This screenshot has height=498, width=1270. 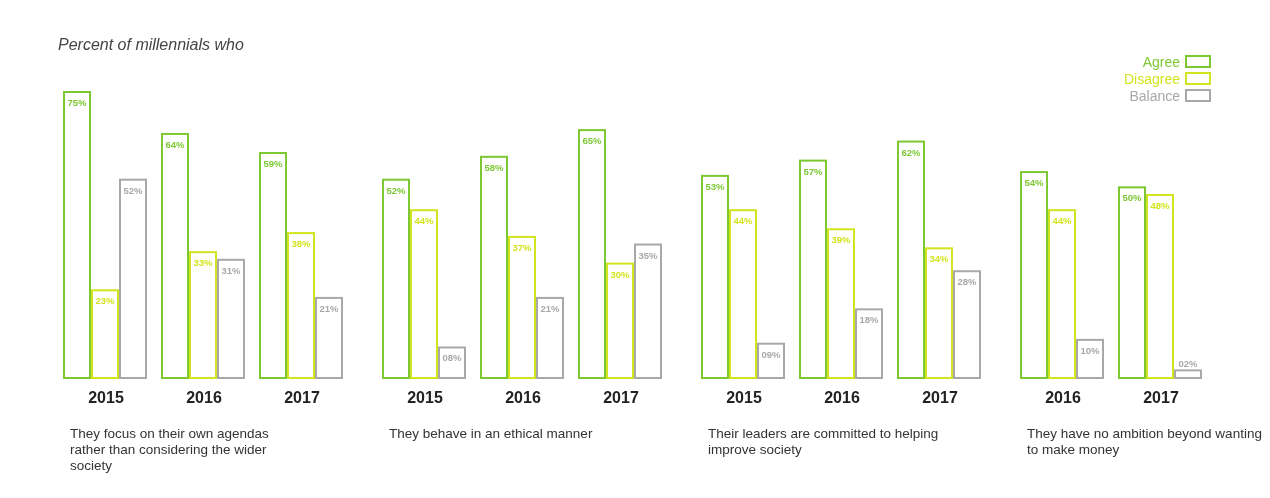 What do you see at coordinates (301, 244) in the screenshot?
I see `data-label: 38%` at bounding box center [301, 244].